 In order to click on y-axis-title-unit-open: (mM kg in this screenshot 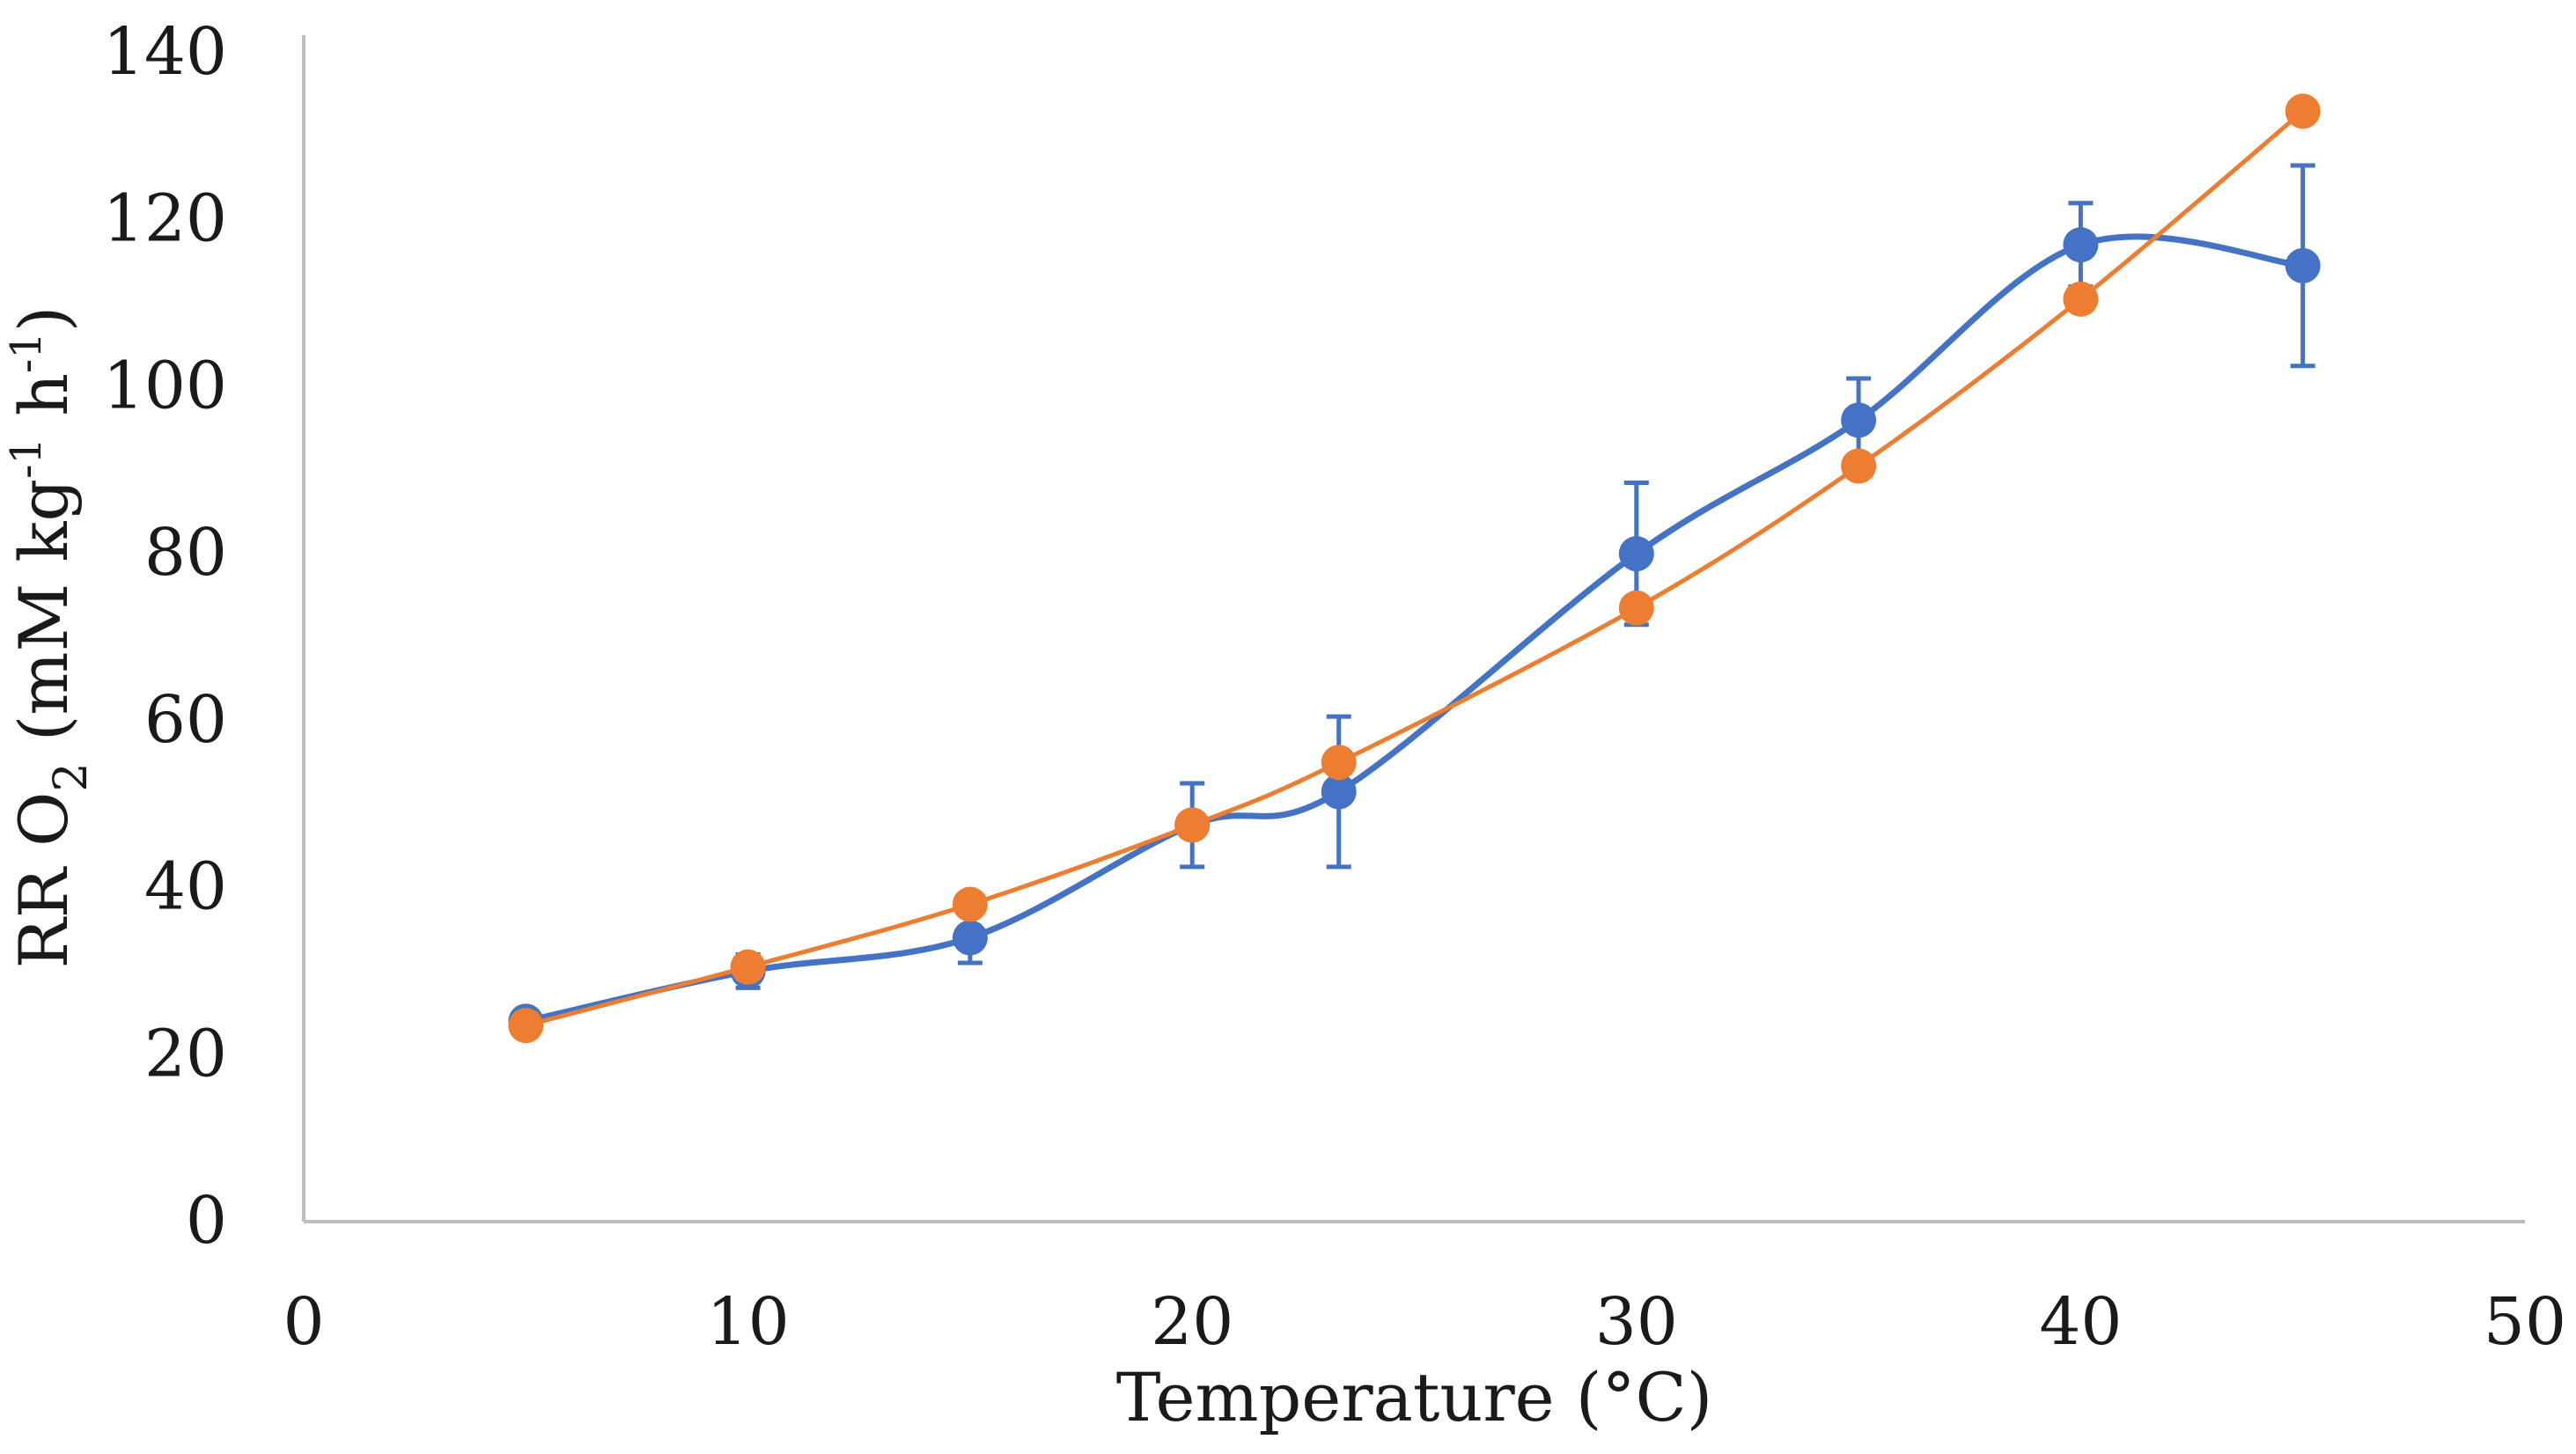, I will do `click(43, 621)`.